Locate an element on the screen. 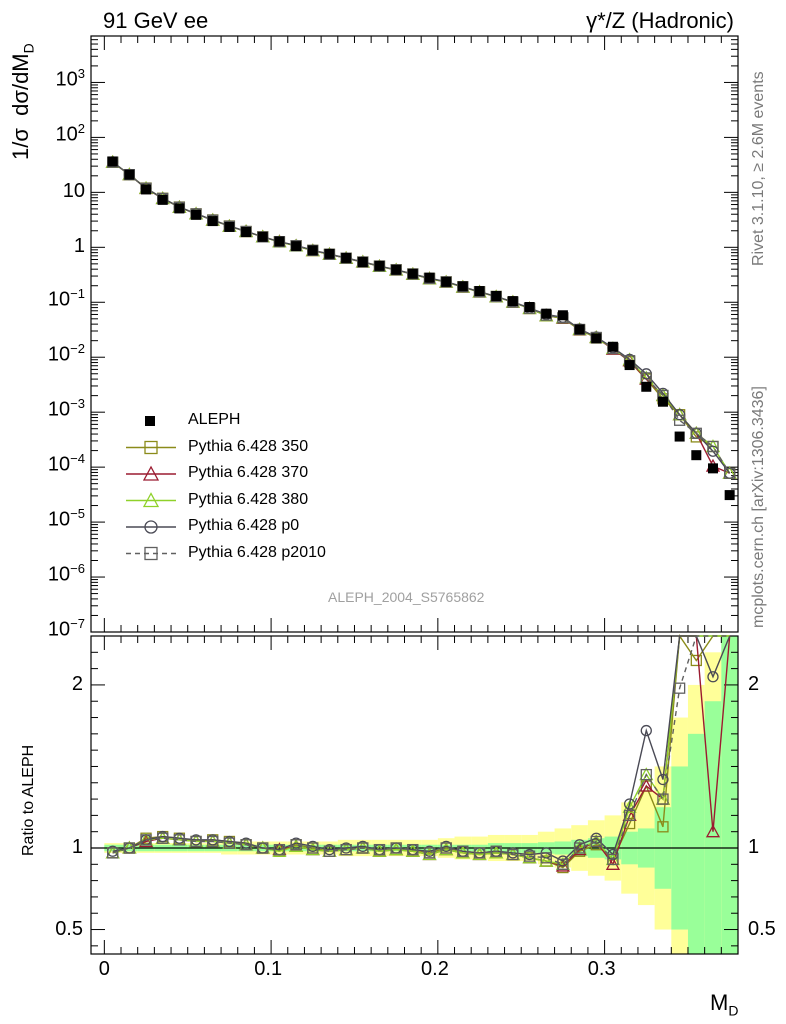  legend-label: ALEPH is located at coordinates (214, 419).